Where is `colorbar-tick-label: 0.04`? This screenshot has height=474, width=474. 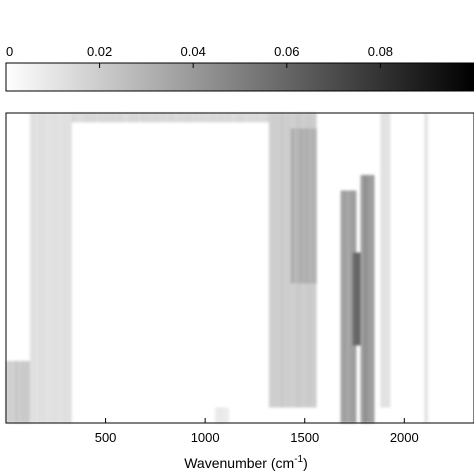
colorbar-tick-label: 0.04 is located at coordinates (193, 51).